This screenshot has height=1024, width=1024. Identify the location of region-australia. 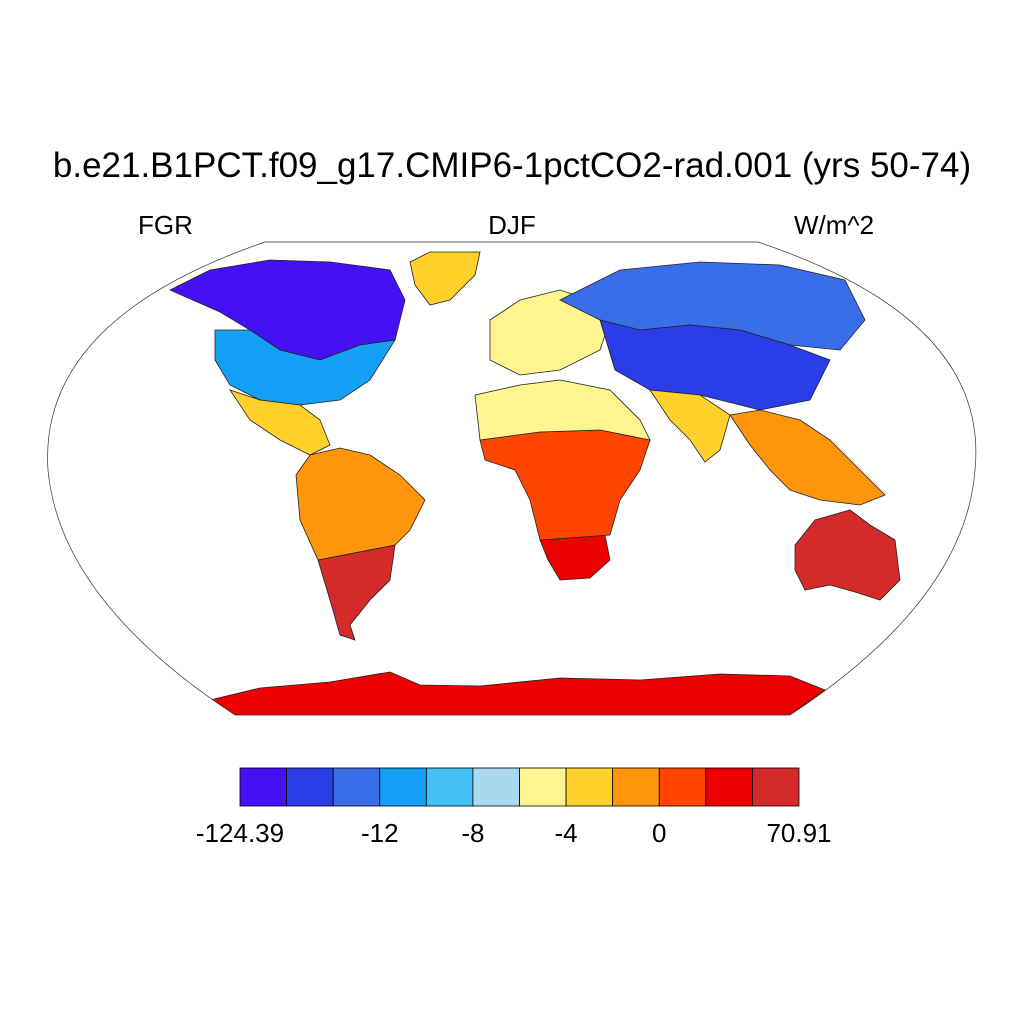
(847, 555).